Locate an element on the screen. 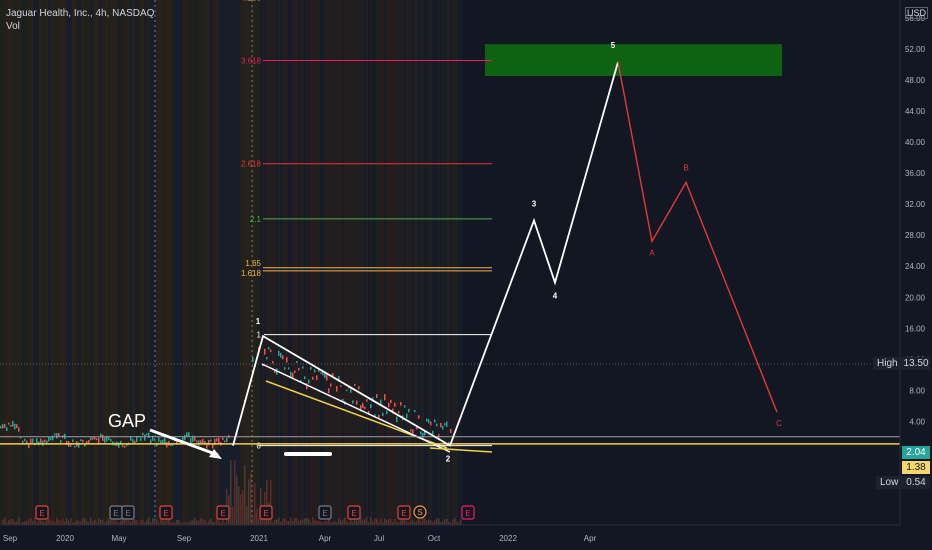 The image size is (932, 550). currency-label: USD is located at coordinates (916, 13).